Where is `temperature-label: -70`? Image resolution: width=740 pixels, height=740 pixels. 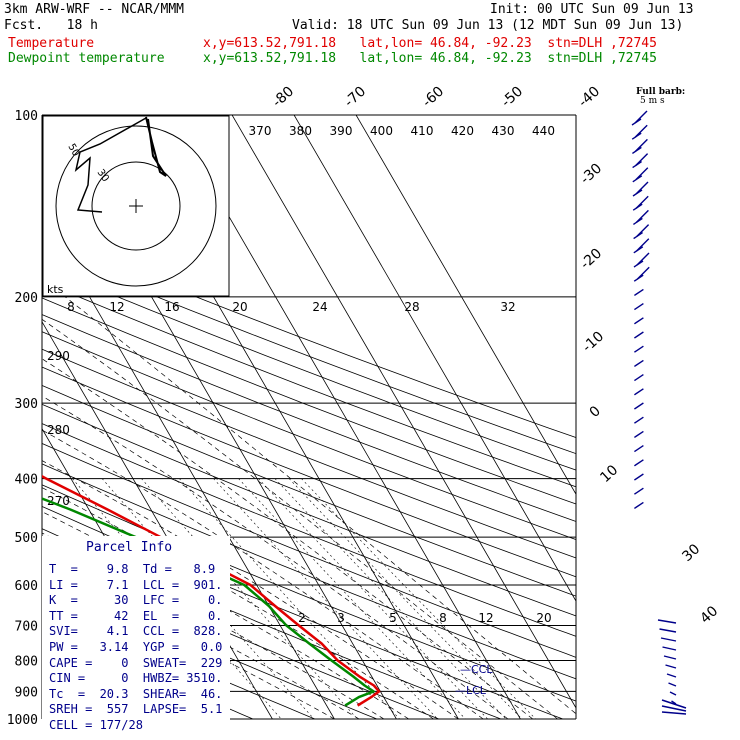 temperature-label: -70 is located at coordinates (355, 96).